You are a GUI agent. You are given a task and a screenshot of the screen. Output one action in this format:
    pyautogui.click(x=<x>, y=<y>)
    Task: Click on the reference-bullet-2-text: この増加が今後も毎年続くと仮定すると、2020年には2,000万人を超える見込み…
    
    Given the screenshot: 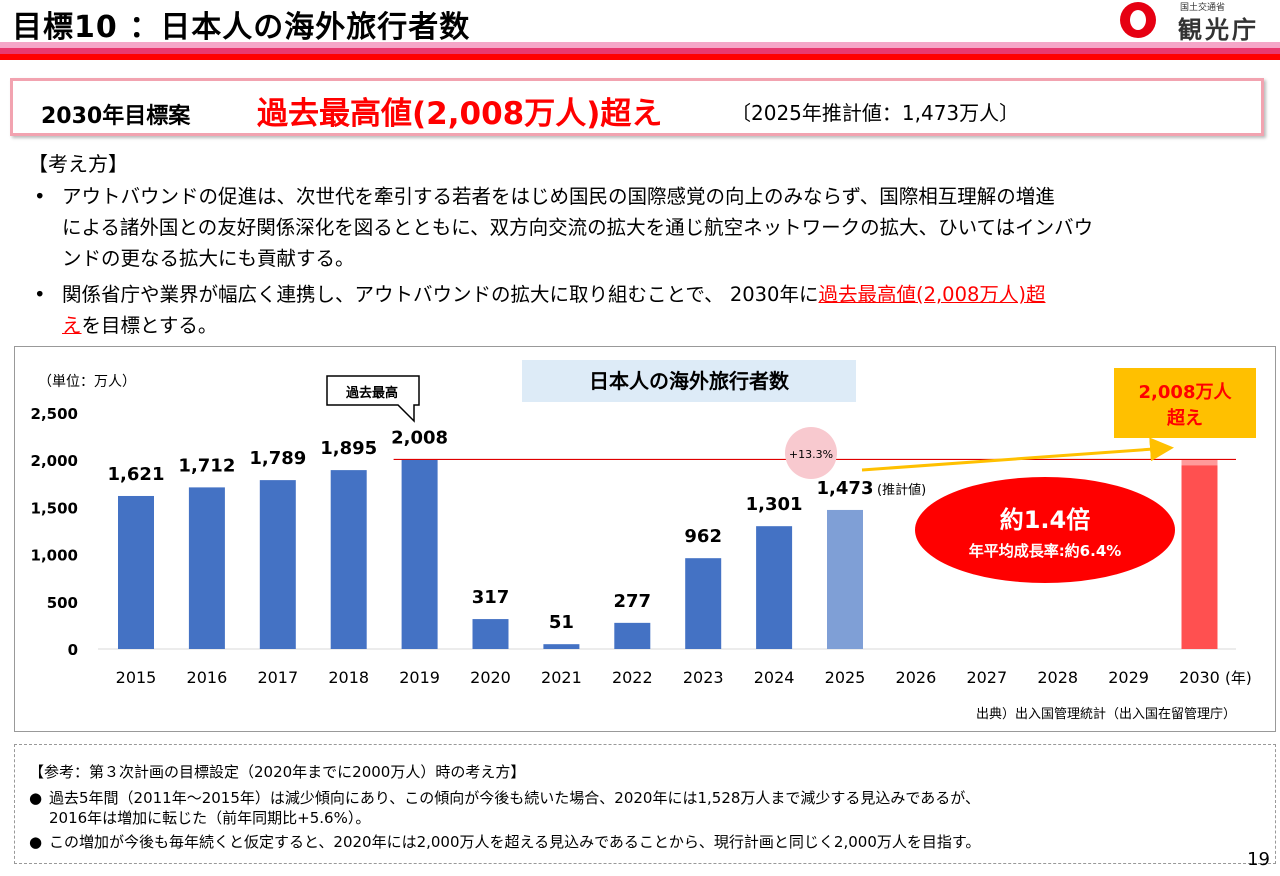 What is the action you would take?
    pyautogui.click(x=515, y=842)
    